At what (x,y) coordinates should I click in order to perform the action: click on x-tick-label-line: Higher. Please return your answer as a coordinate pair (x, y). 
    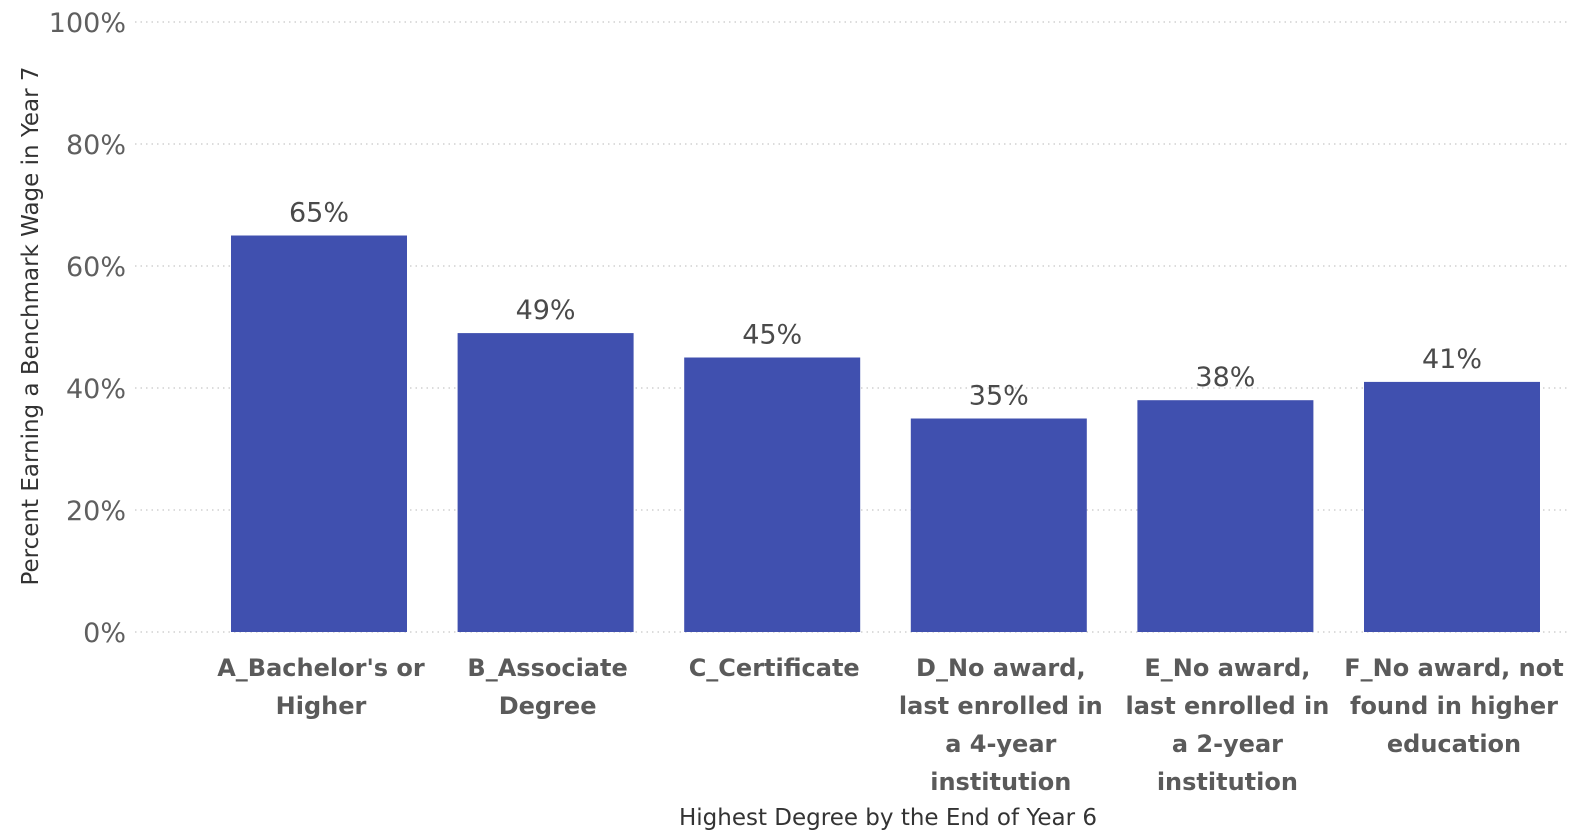
    Looking at the image, I should click on (321, 706).